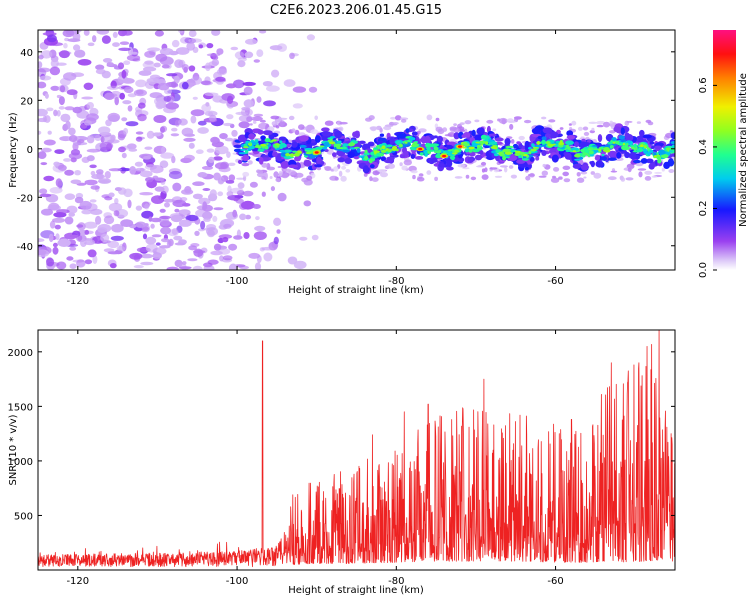  I want to click on heatmap-x-tick-label: -120, so click(77, 281).